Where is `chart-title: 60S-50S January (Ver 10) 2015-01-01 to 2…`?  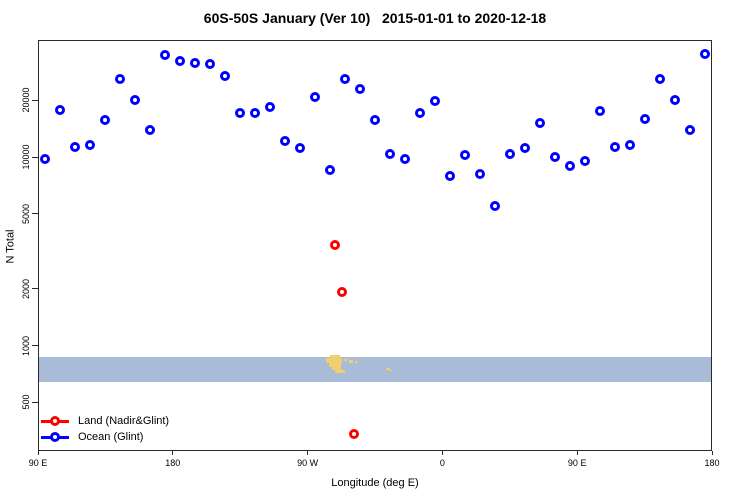
chart-title: 60S-50S January (Ver 10) 2015-01-01 to 2… is located at coordinates (375, 18).